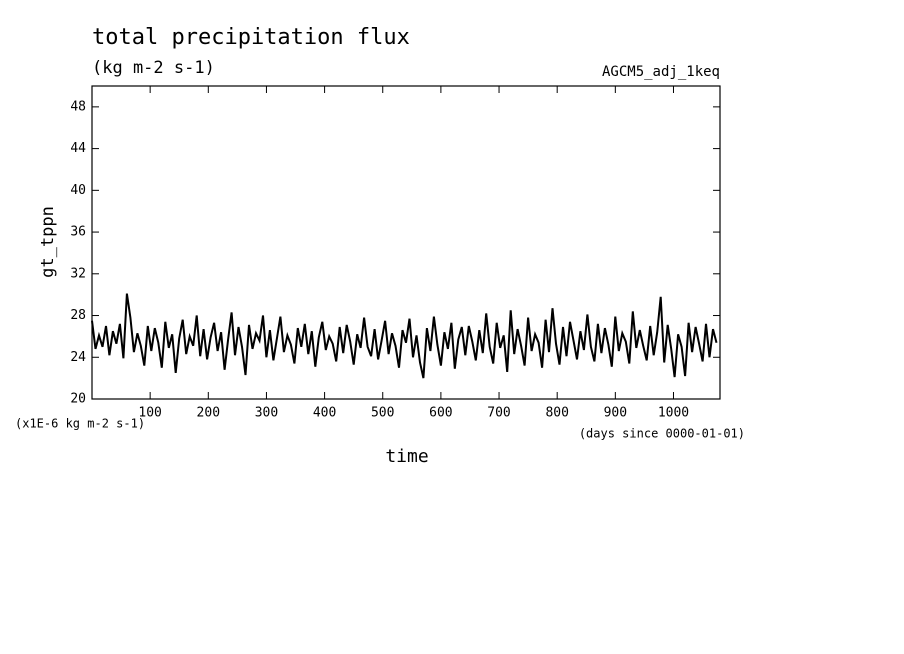  Describe the element at coordinates (498, 413) in the screenshot. I see `x-tick-label: 700` at that location.